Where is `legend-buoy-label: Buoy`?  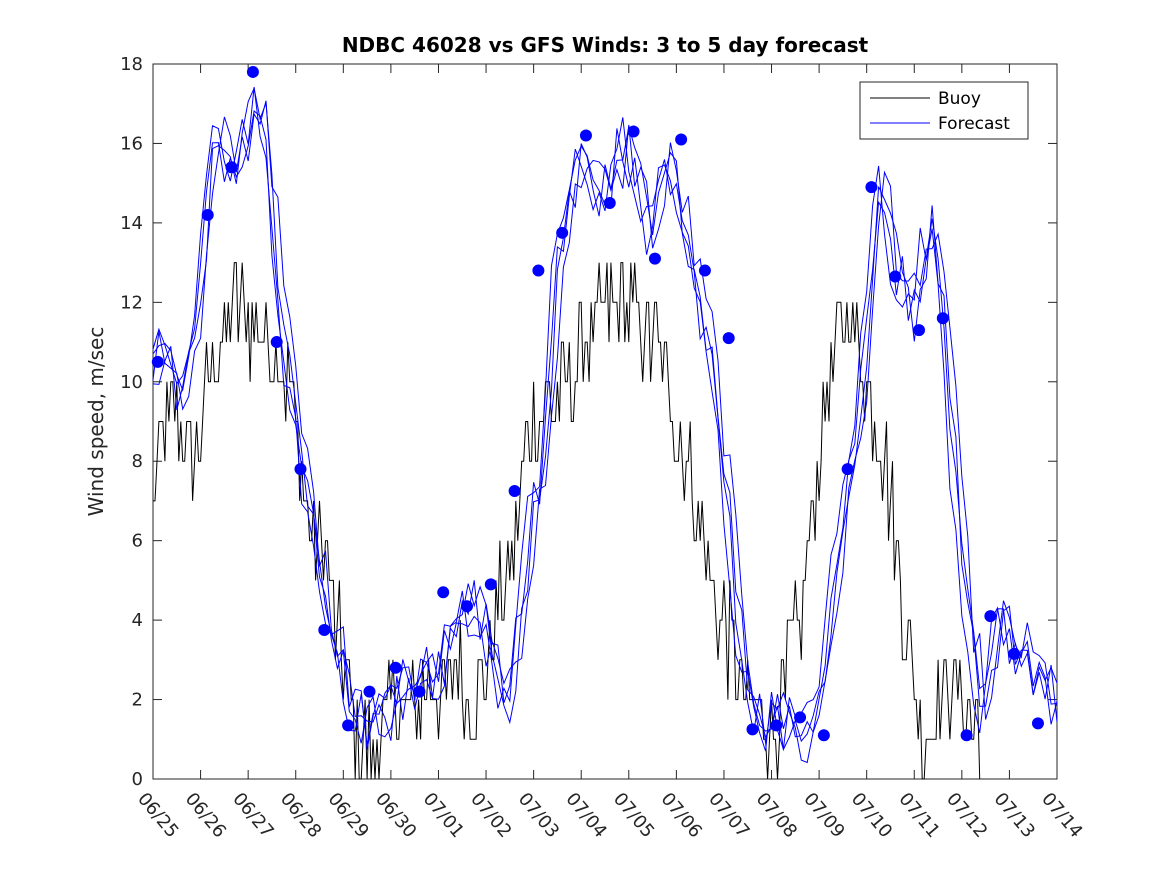 legend-buoy-label: Buoy is located at coordinates (959, 99).